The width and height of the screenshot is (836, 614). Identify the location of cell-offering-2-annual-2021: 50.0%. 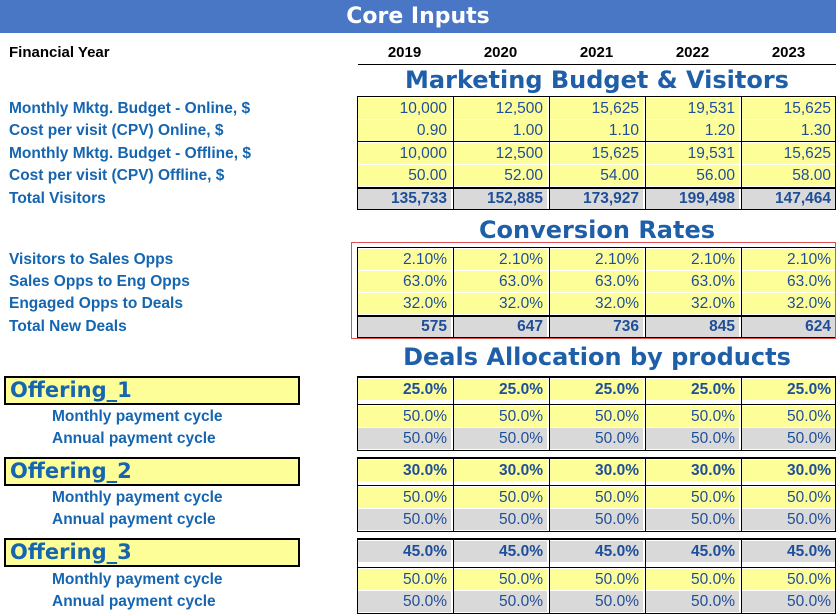
(596, 519).